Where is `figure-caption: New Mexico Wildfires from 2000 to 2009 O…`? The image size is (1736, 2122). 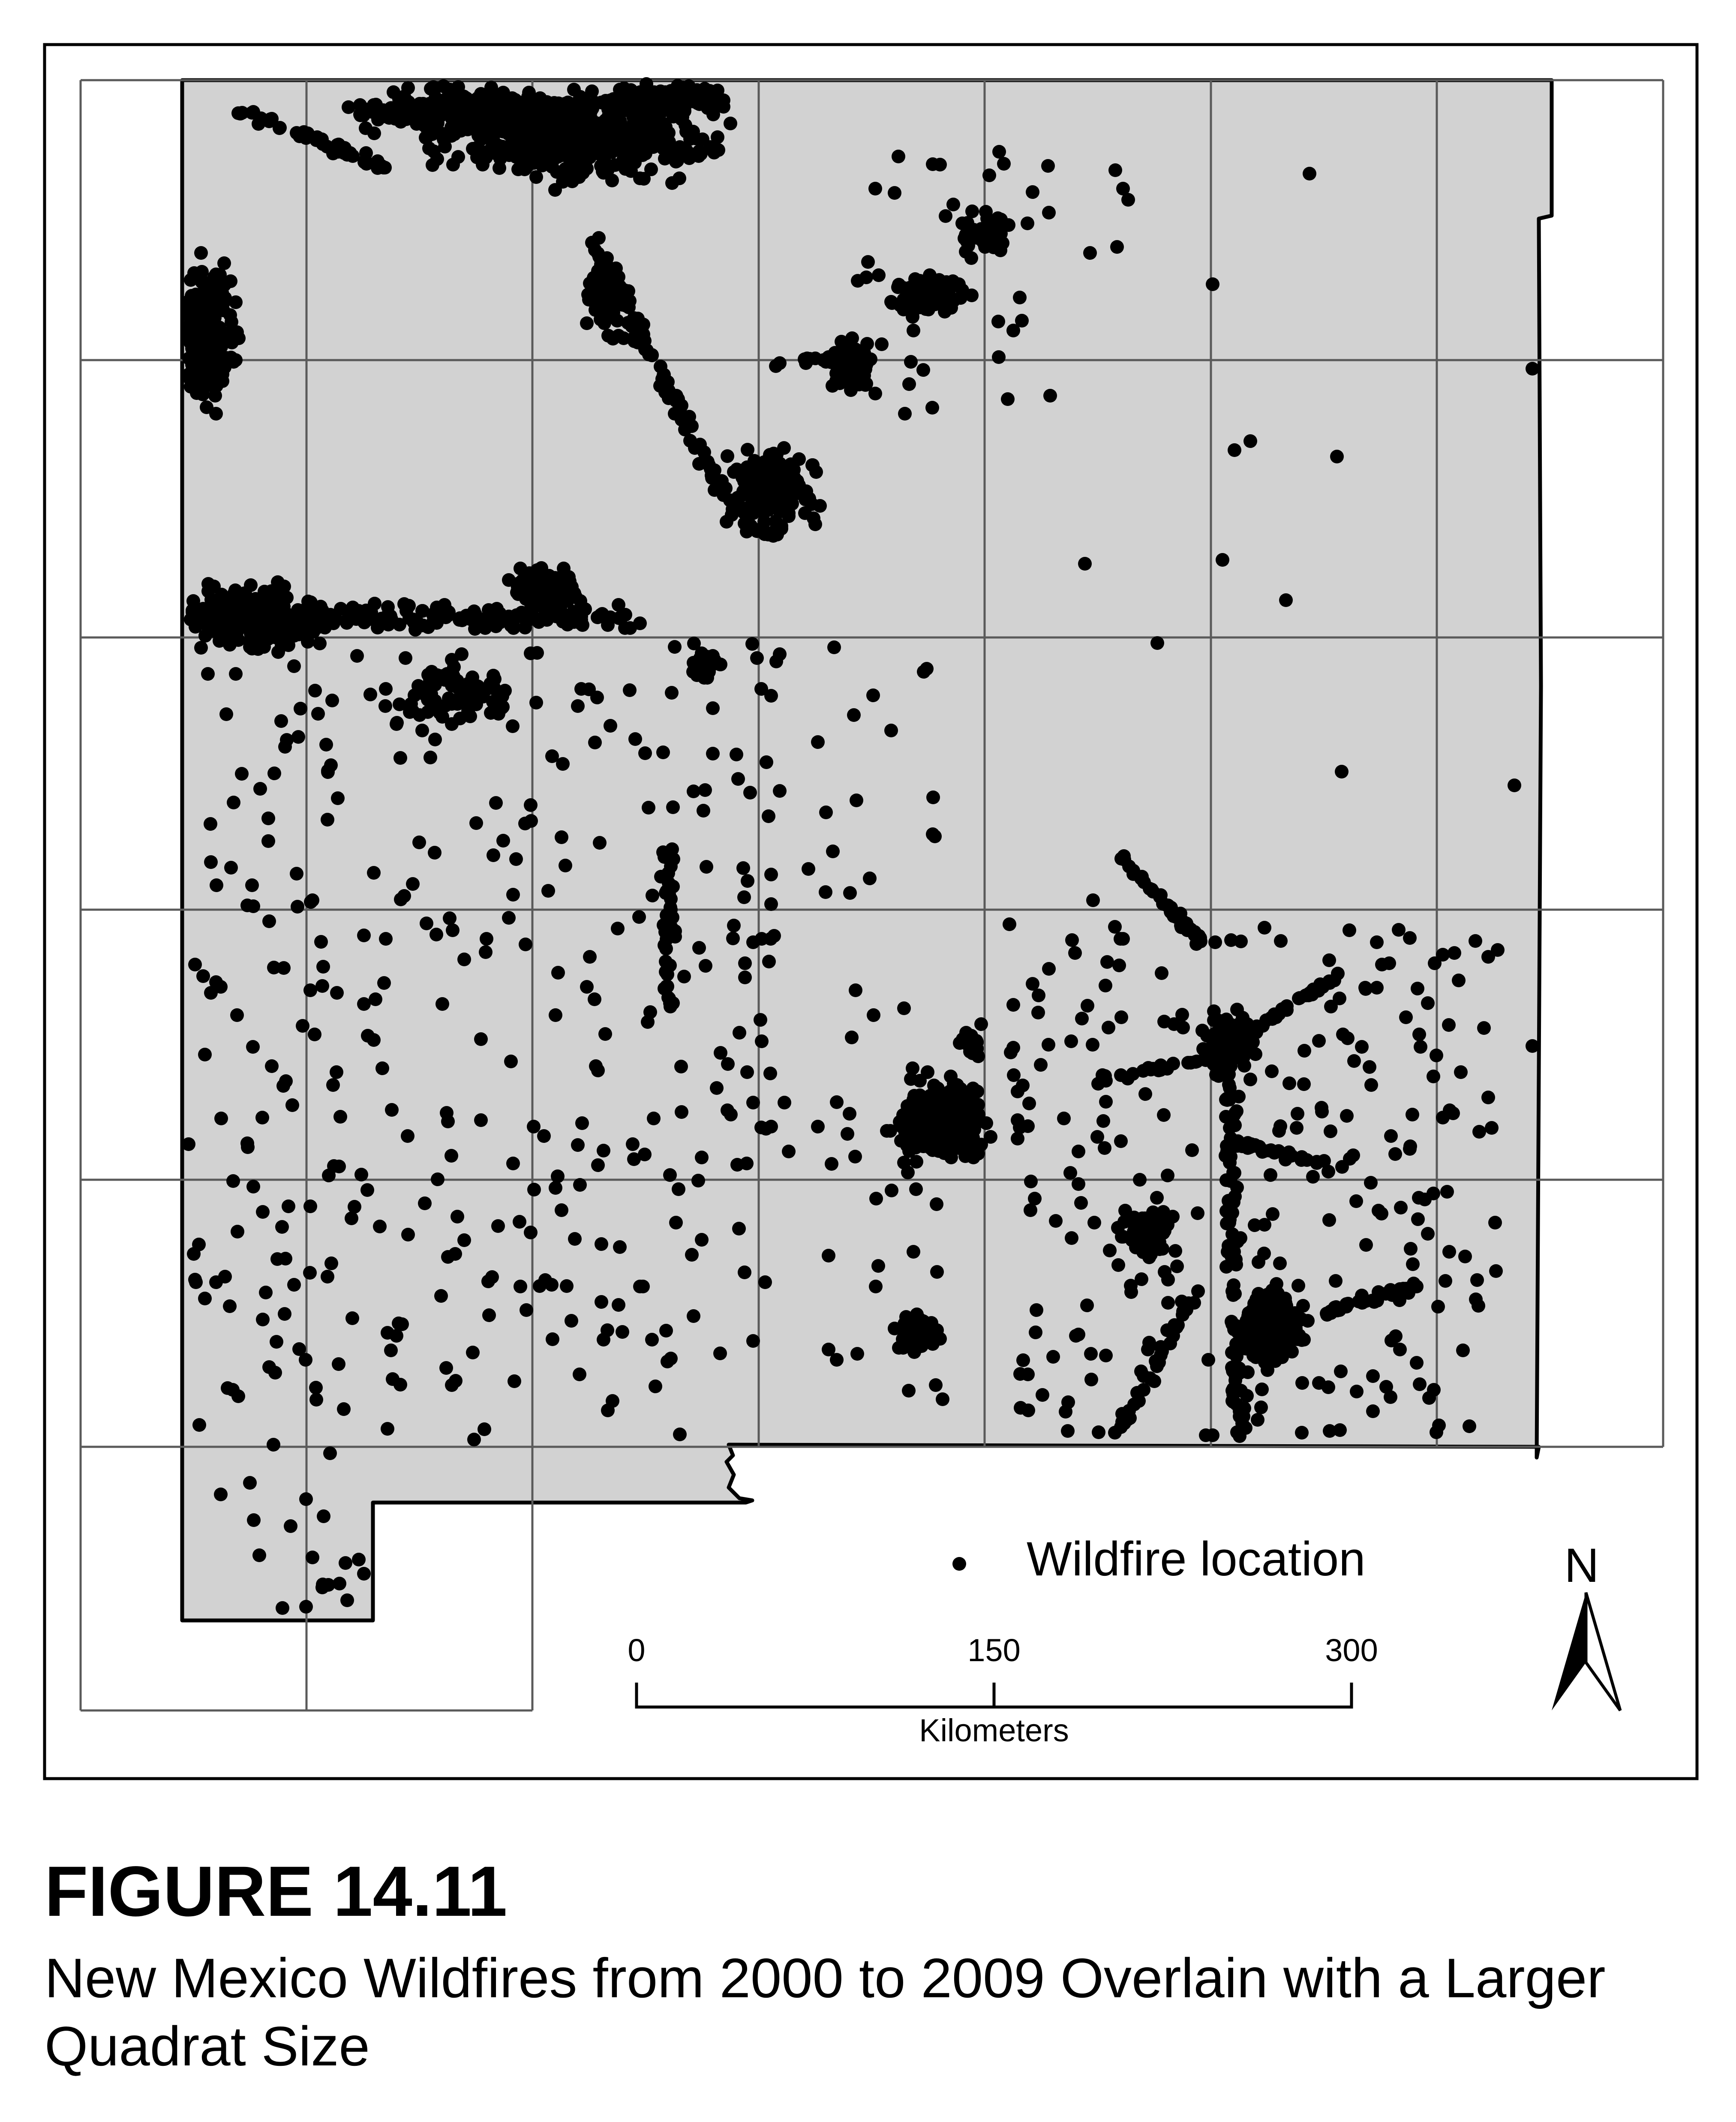
figure-caption: New Mexico Wildfires from 2000 to 2009 O… is located at coordinates (825, 2012).